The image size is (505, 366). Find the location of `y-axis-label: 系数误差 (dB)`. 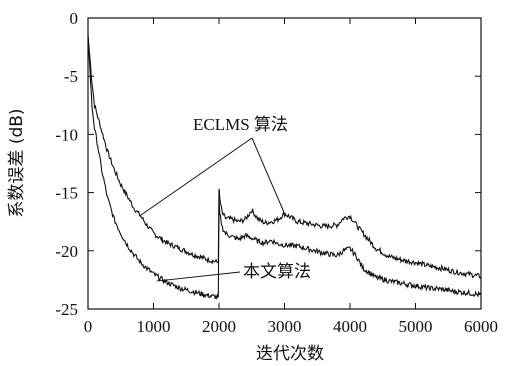

y-axis-label: 系数误差 (dB) is located at coordinates (17, 162).